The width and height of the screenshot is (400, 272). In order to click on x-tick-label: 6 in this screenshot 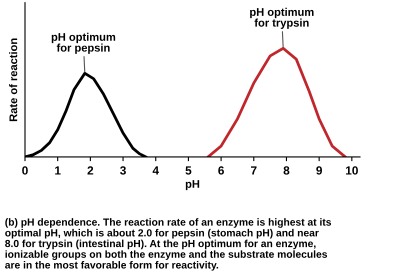, I will do `click(221, 170)`.